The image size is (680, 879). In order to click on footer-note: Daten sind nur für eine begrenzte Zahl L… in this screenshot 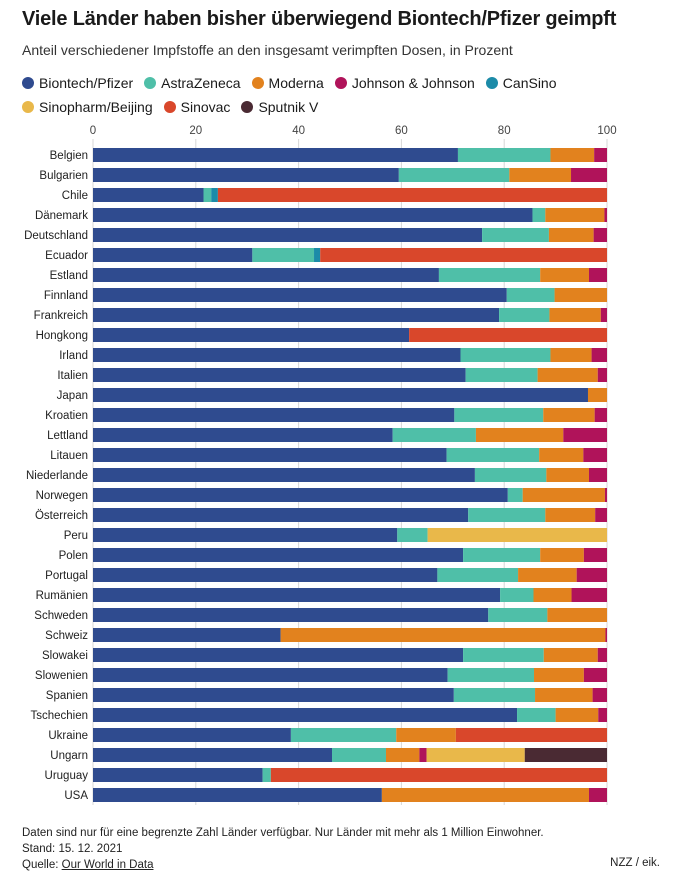, I will do `click(283, 833)`.